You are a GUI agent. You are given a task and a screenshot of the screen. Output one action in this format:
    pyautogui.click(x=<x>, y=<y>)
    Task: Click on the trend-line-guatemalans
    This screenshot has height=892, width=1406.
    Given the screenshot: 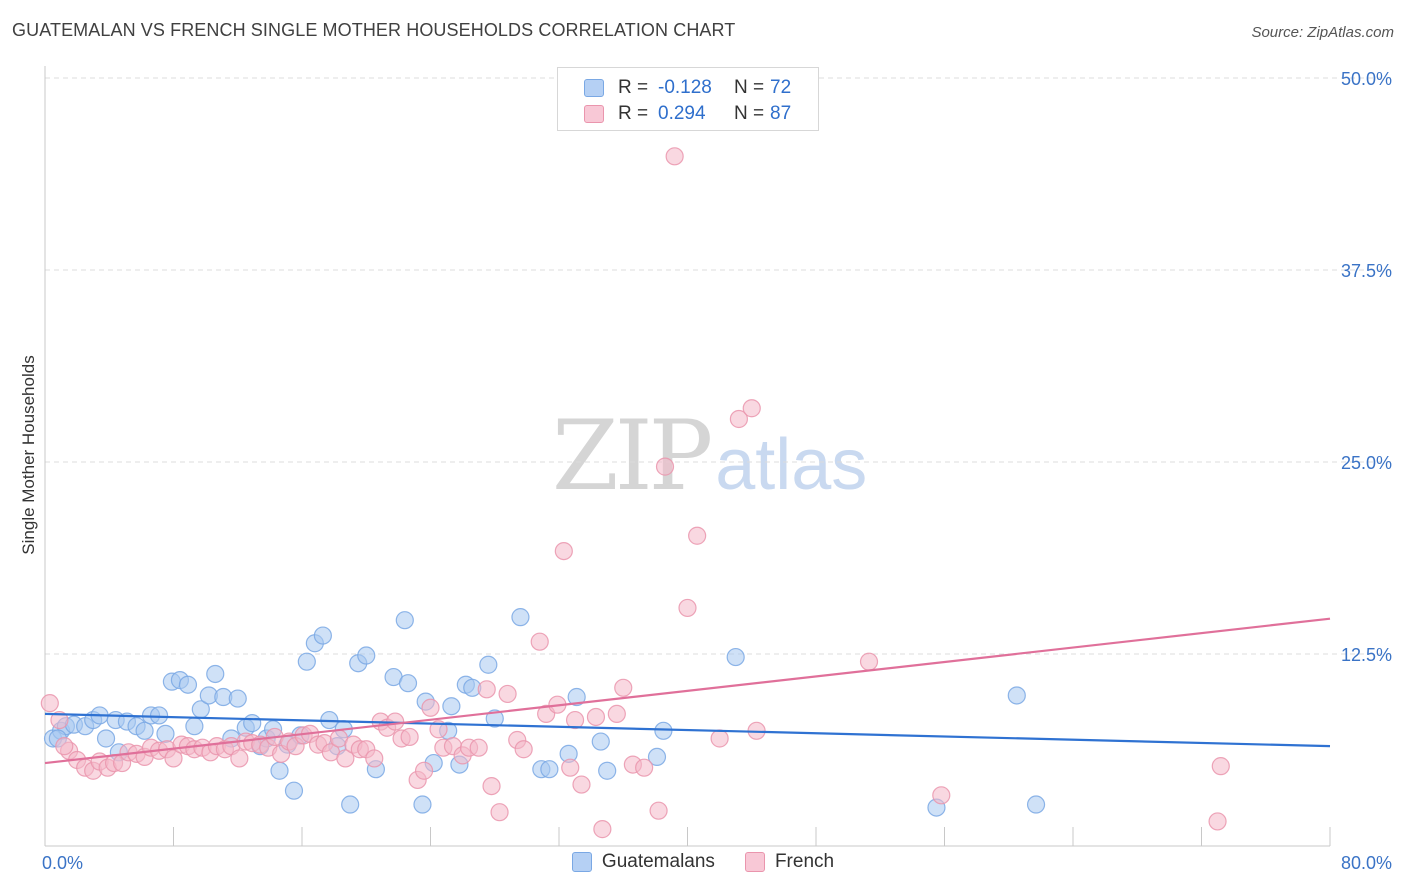 What is the action you would take?
    pyautogui.click(x=687, y=730)
    